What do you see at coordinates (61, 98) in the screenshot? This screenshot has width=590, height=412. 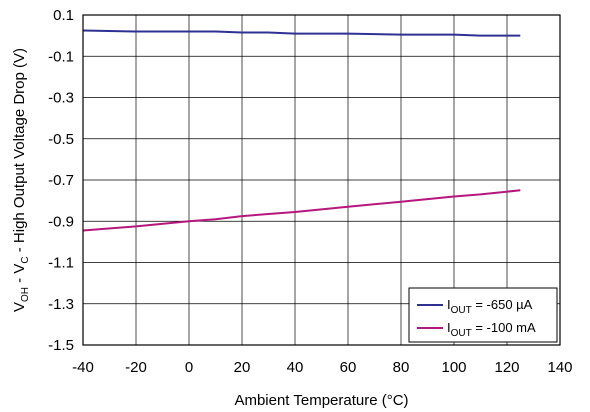 I see `y-tick-label: -0.3` at bounding box center [61, 98].